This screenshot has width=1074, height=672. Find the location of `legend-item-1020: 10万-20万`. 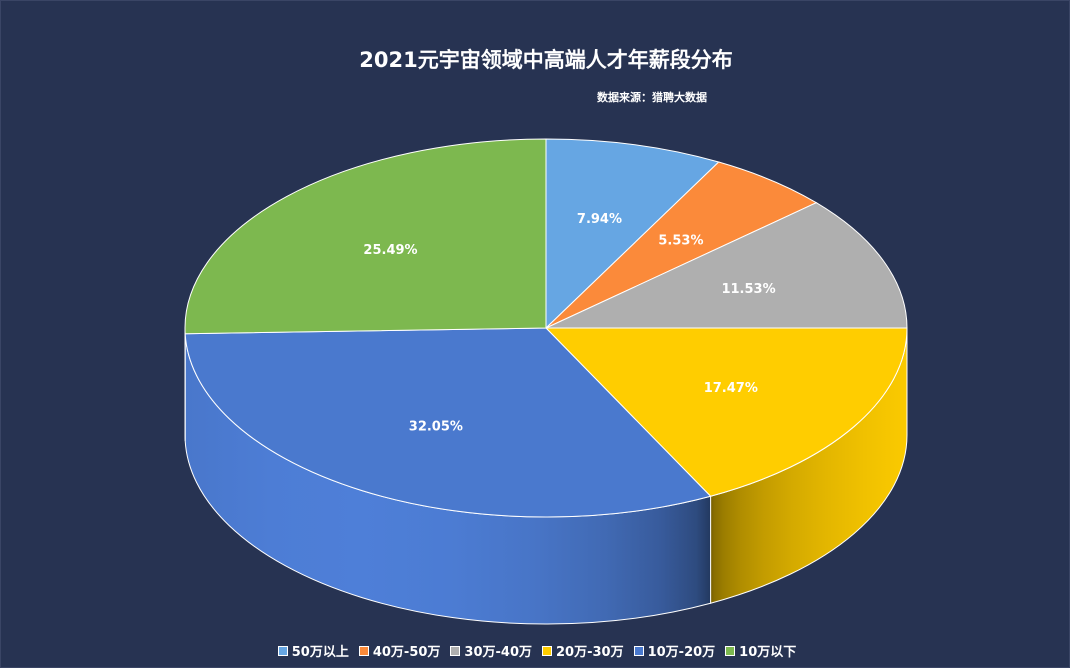

legend-item-1020: 10万-20万 is located at coordinates (674, 650).